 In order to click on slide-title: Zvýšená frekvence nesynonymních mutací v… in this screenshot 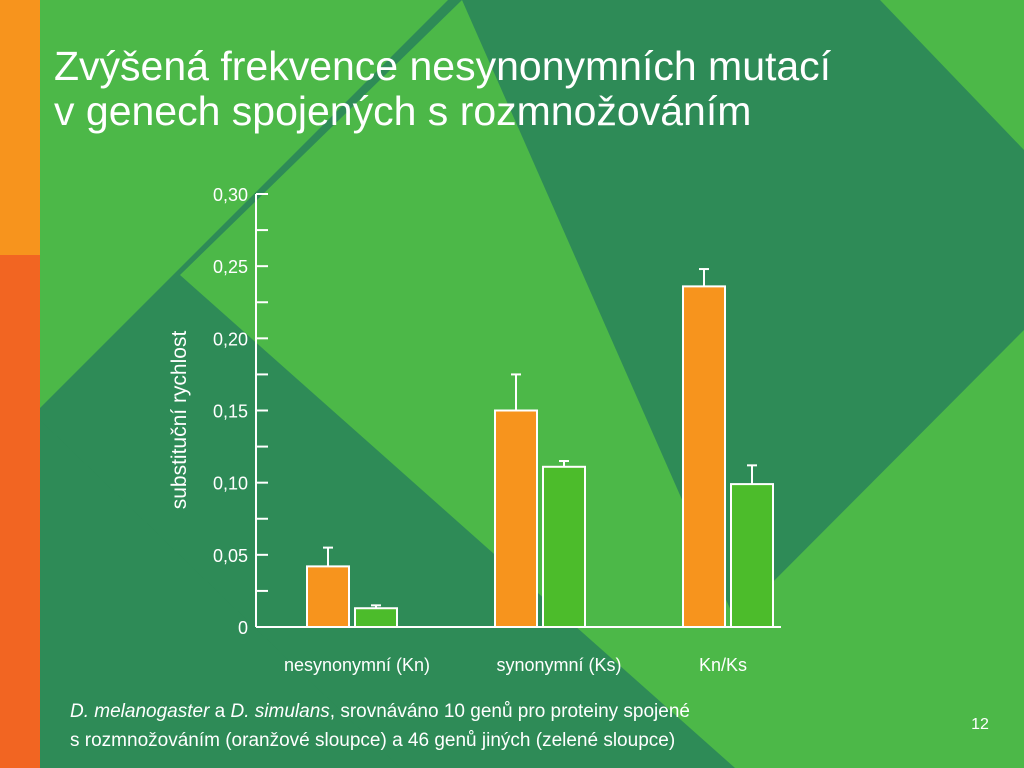, I will do `click(534, 89)`.